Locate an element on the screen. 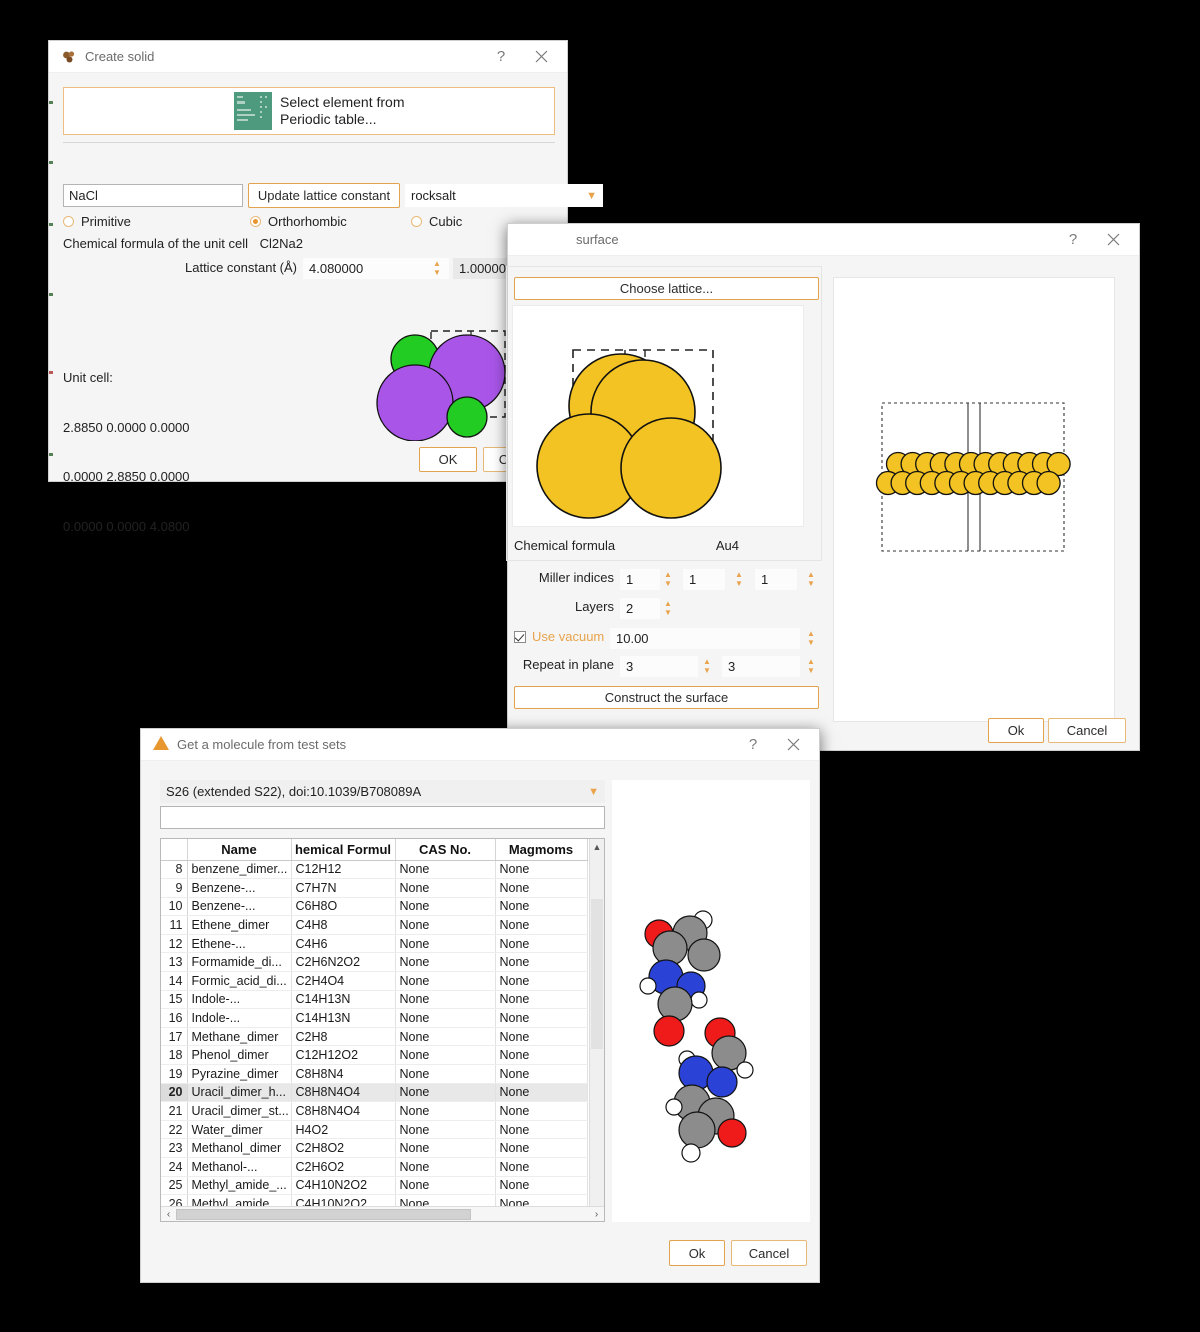 The height and width of the screenshot is (1332, 1200). cell-idx: 16 is located at coordinates (174, 1018).